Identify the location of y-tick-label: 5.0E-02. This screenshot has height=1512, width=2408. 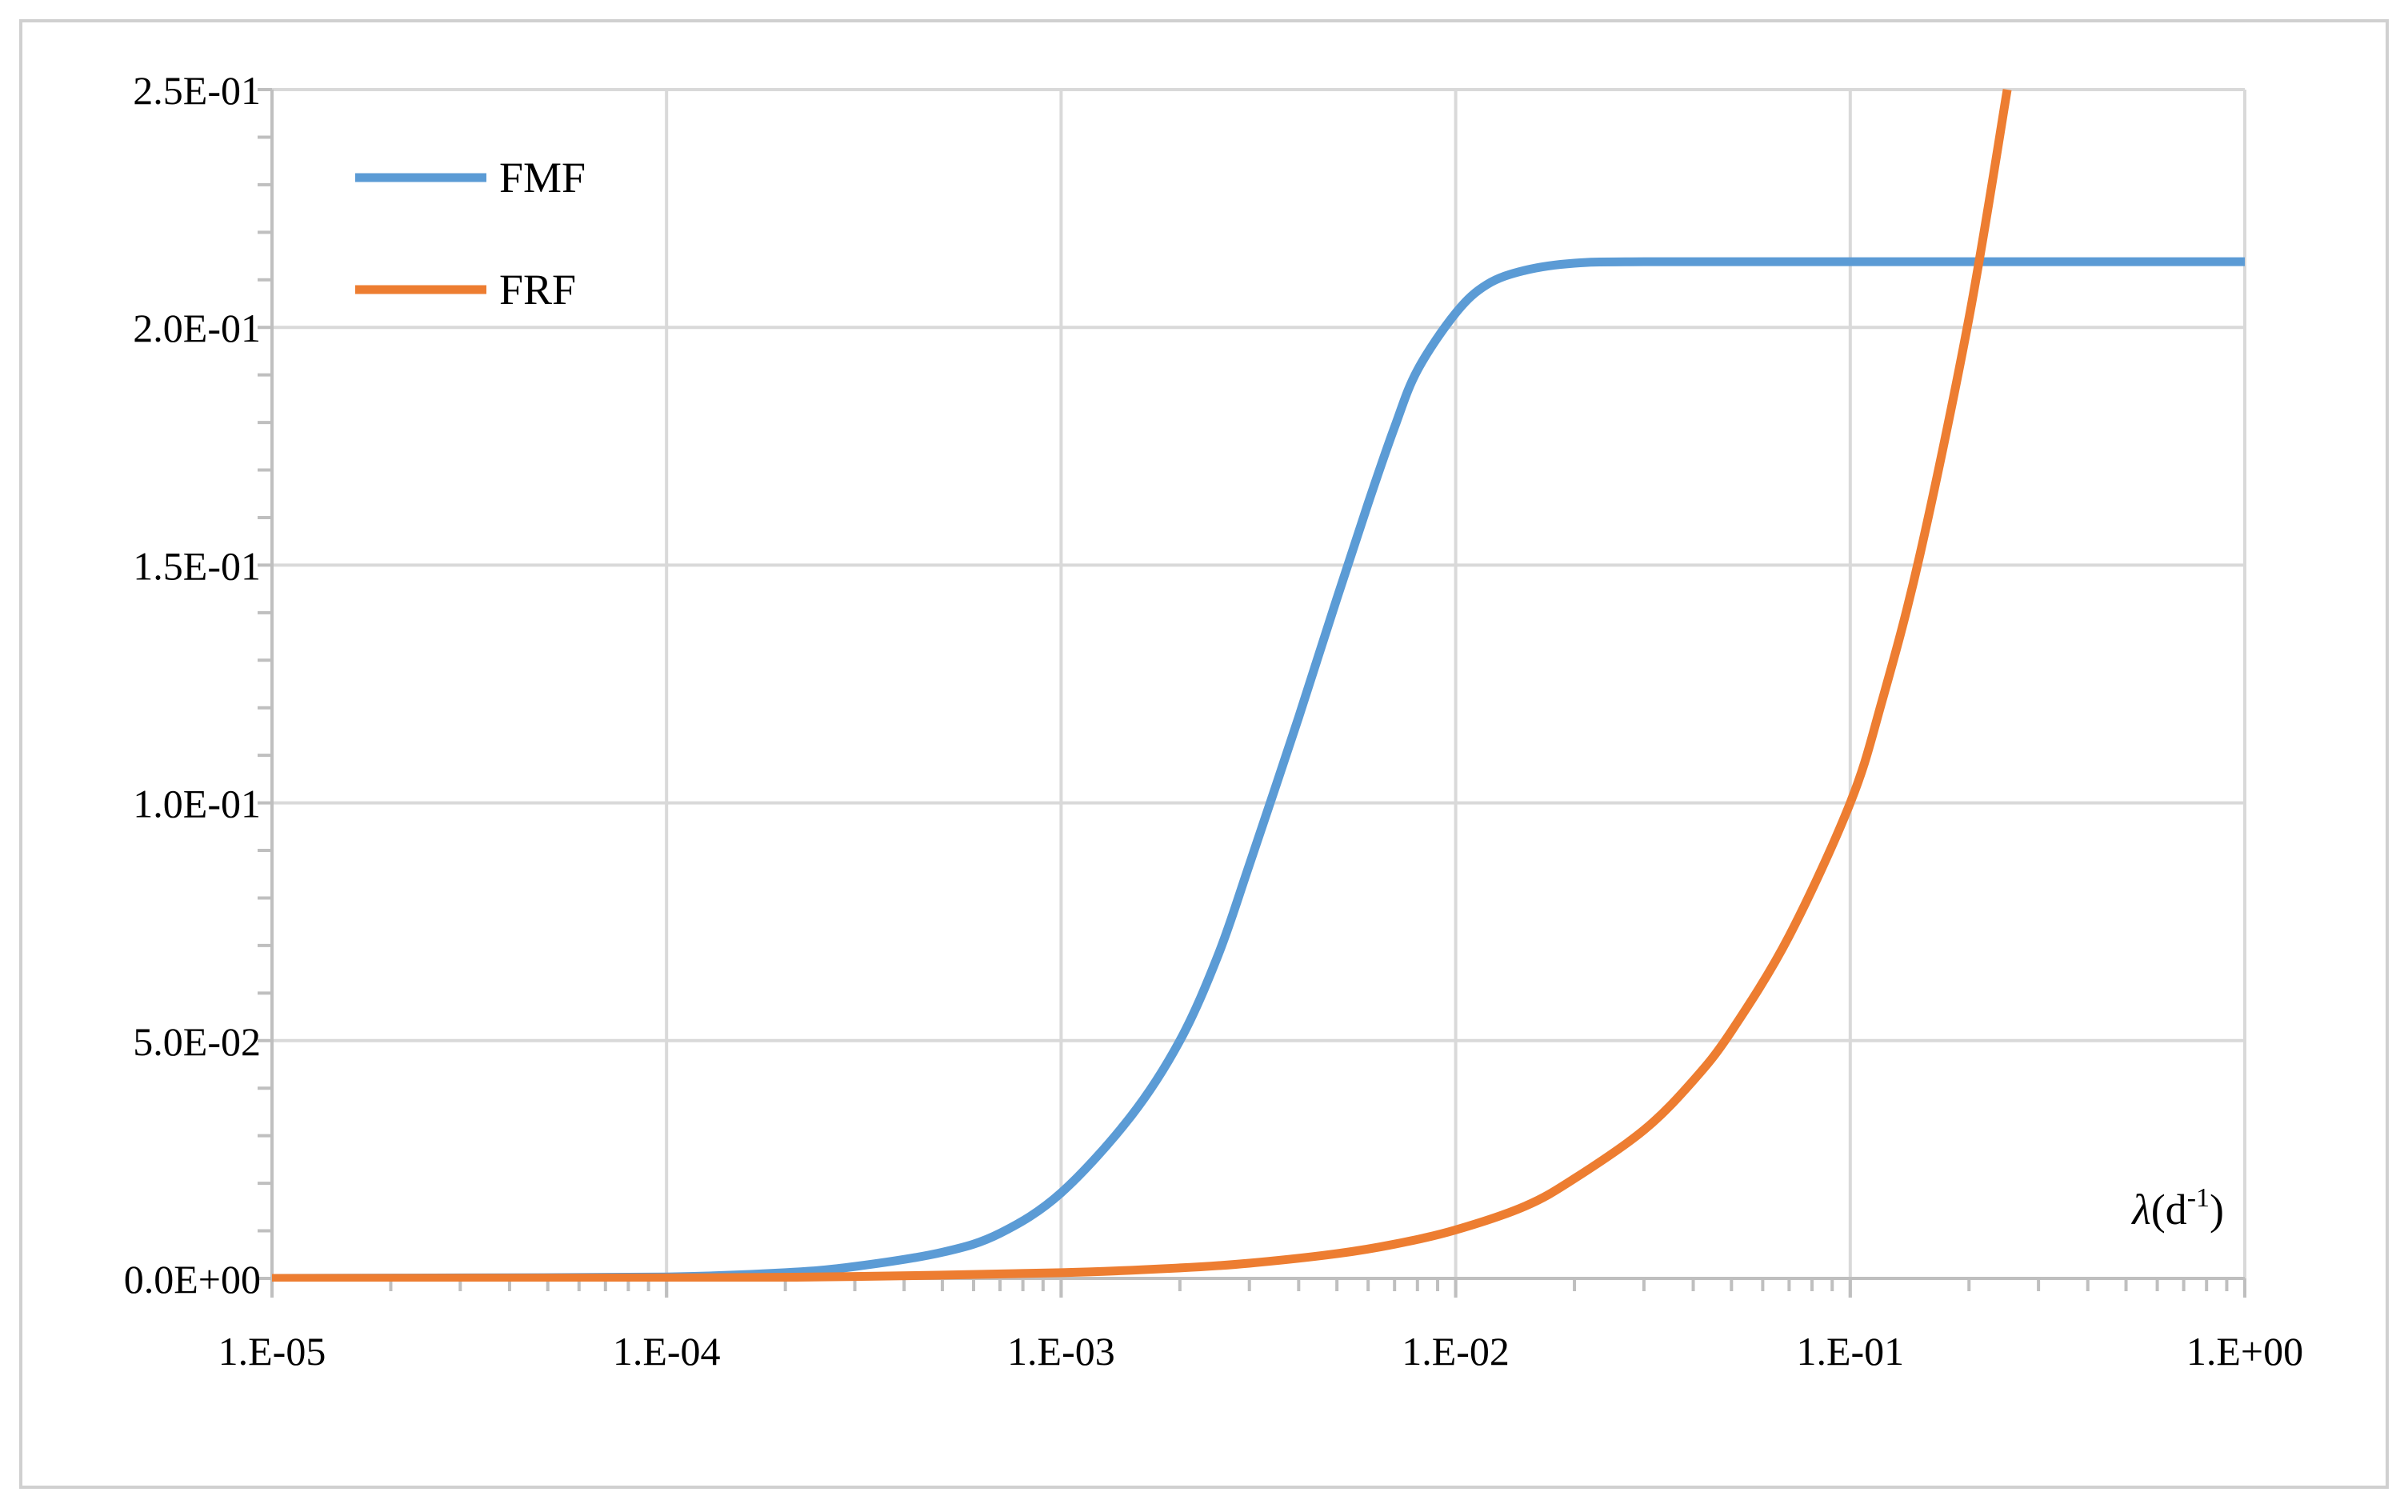
(197, 1041).